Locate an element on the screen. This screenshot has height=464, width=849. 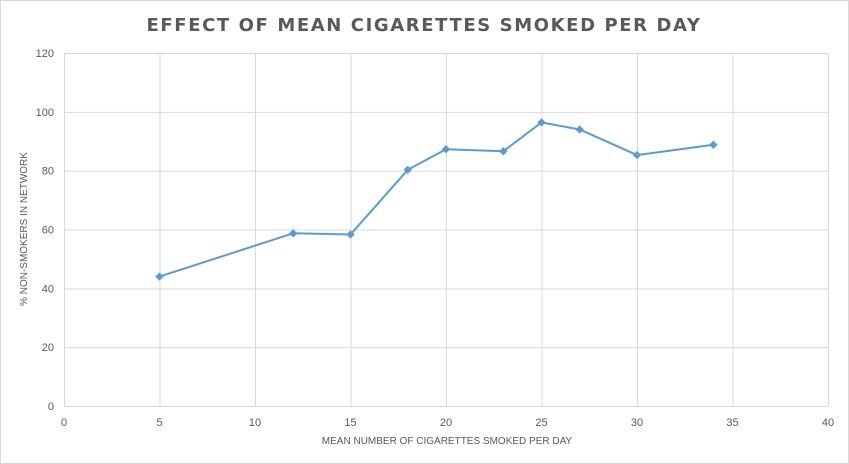
x-tick-label: 35 is located at coordinates (732, 423).